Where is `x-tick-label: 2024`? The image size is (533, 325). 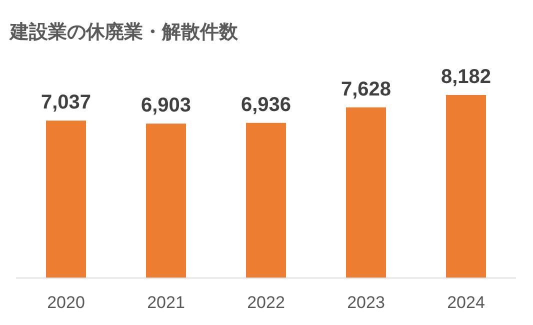
x-tick-label: 2024 is located at coordinates (466, 302).